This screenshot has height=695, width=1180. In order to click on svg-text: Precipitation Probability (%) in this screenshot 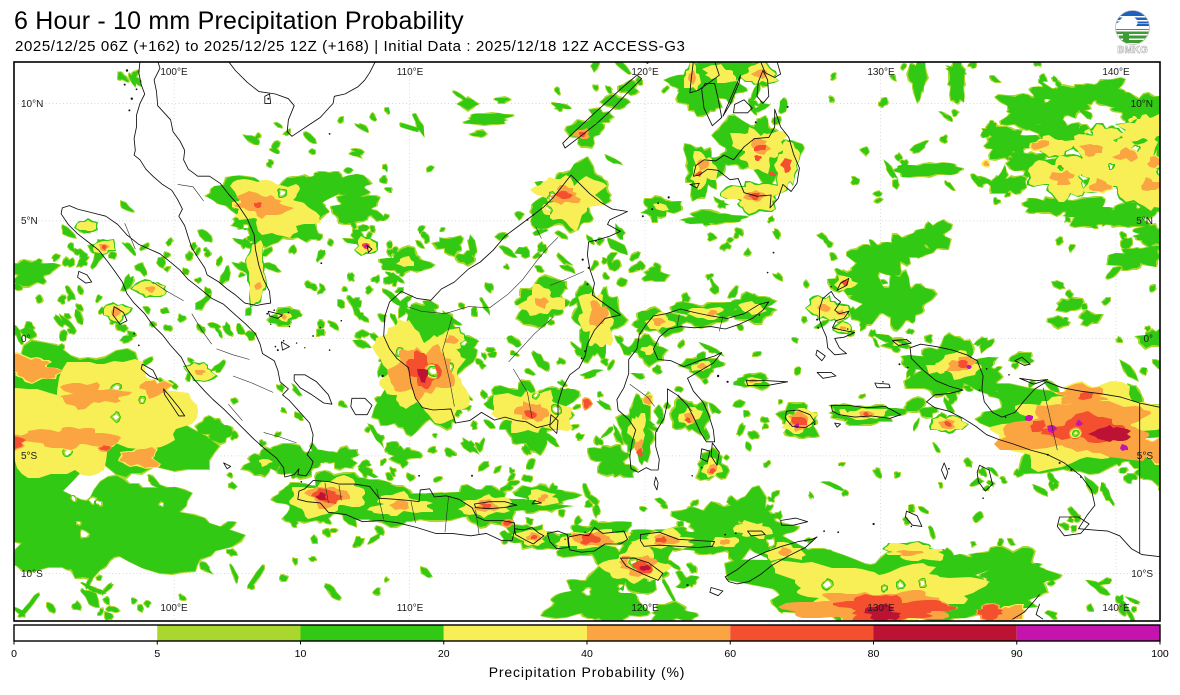, I will do `click(587, 672)`.